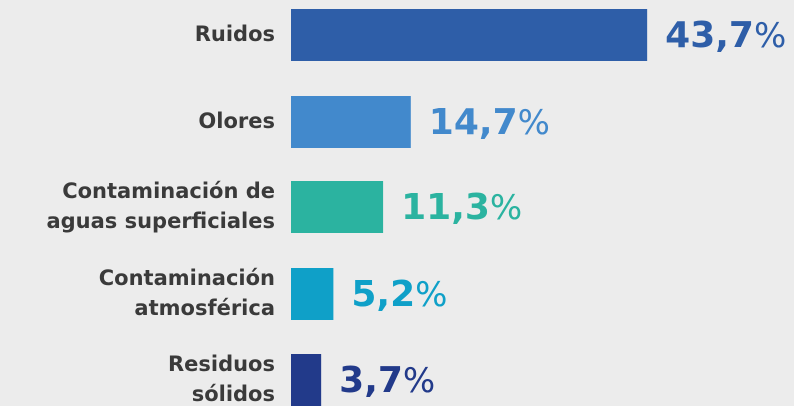  Describe the element at coordinates (221, 379) in the screenshot. I see `category-label: Residuos sólidos` at that location.